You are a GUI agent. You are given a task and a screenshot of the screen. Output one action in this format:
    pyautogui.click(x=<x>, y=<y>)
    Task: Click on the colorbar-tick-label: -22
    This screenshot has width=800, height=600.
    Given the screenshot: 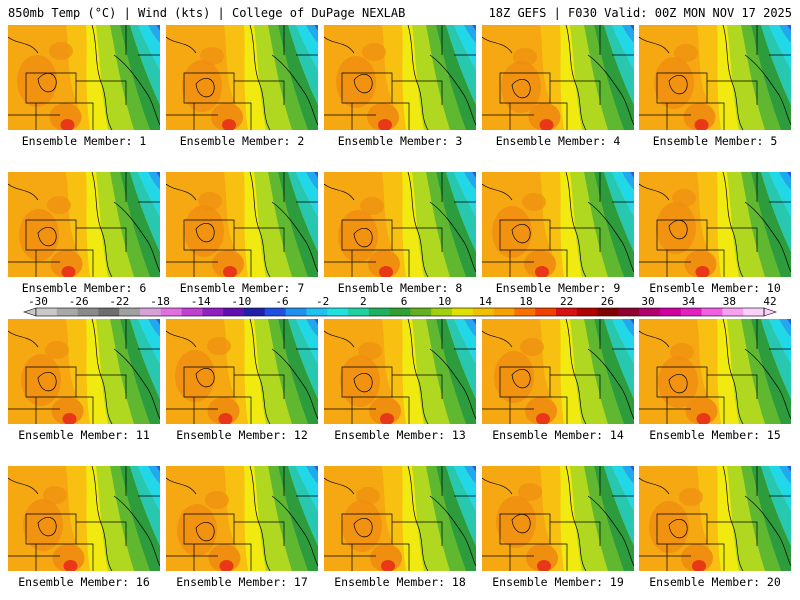 What is the action you would take?
    pyautogui.click(x=119, y=302)
    